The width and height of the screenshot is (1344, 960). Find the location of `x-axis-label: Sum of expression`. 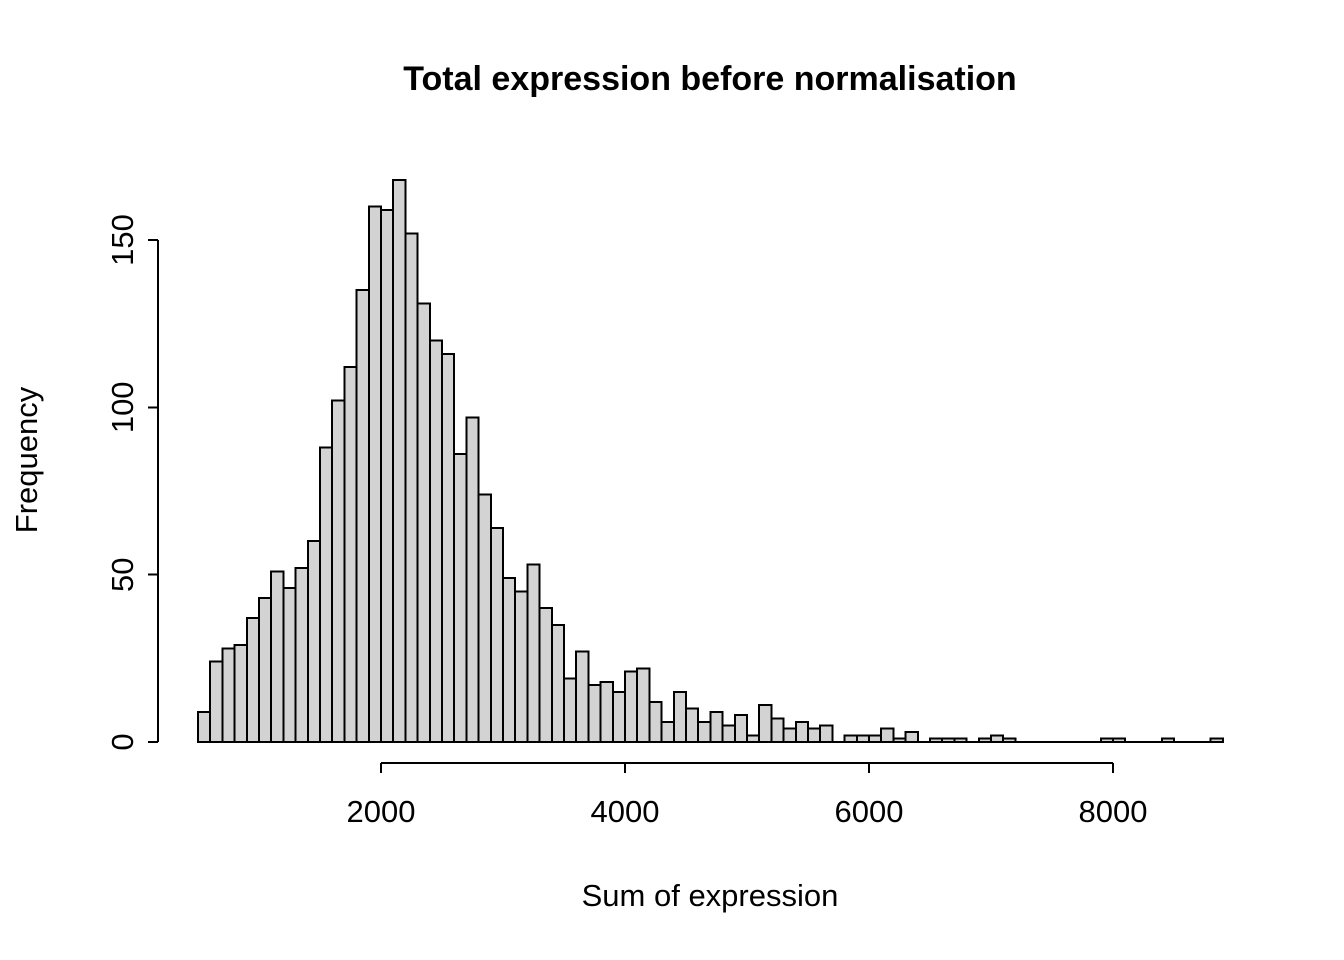

x-axis-label: Sum of expression is located at coordinates (710, 895).